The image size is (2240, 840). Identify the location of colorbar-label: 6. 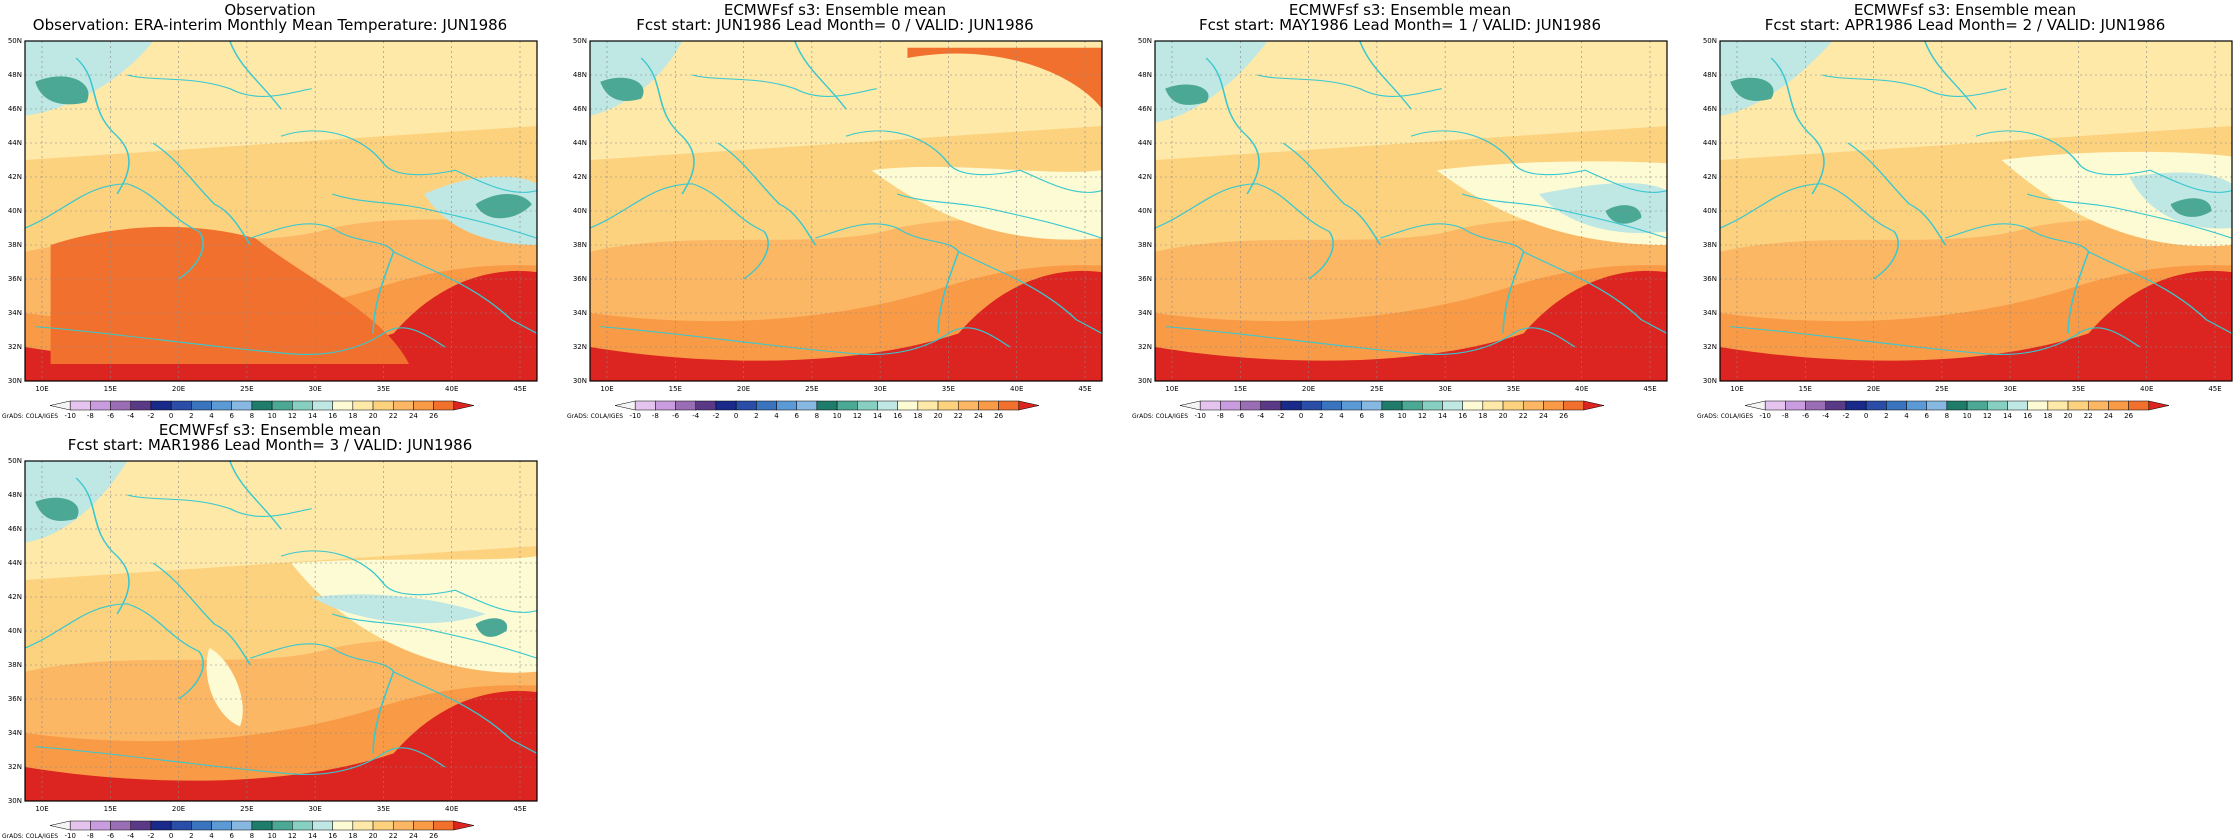
(231, 836).